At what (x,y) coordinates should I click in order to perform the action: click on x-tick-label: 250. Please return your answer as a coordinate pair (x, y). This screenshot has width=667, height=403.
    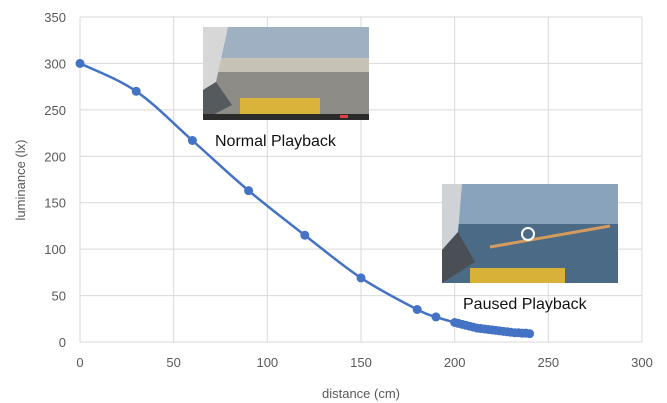
    Looking at the image, I should click on (548, 362).